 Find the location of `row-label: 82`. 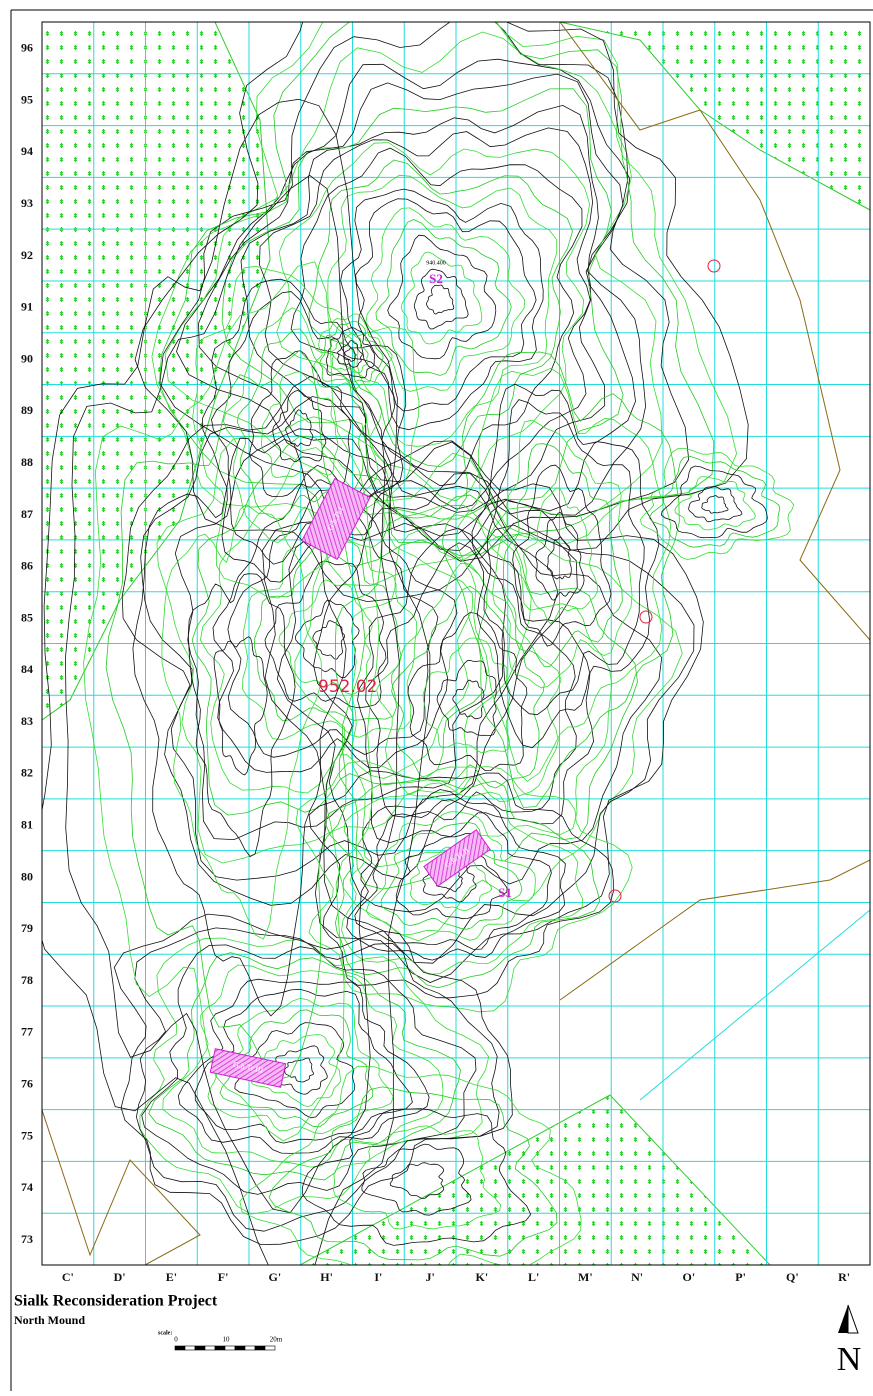

row-label: 82 is located at coordinates (27, 773).